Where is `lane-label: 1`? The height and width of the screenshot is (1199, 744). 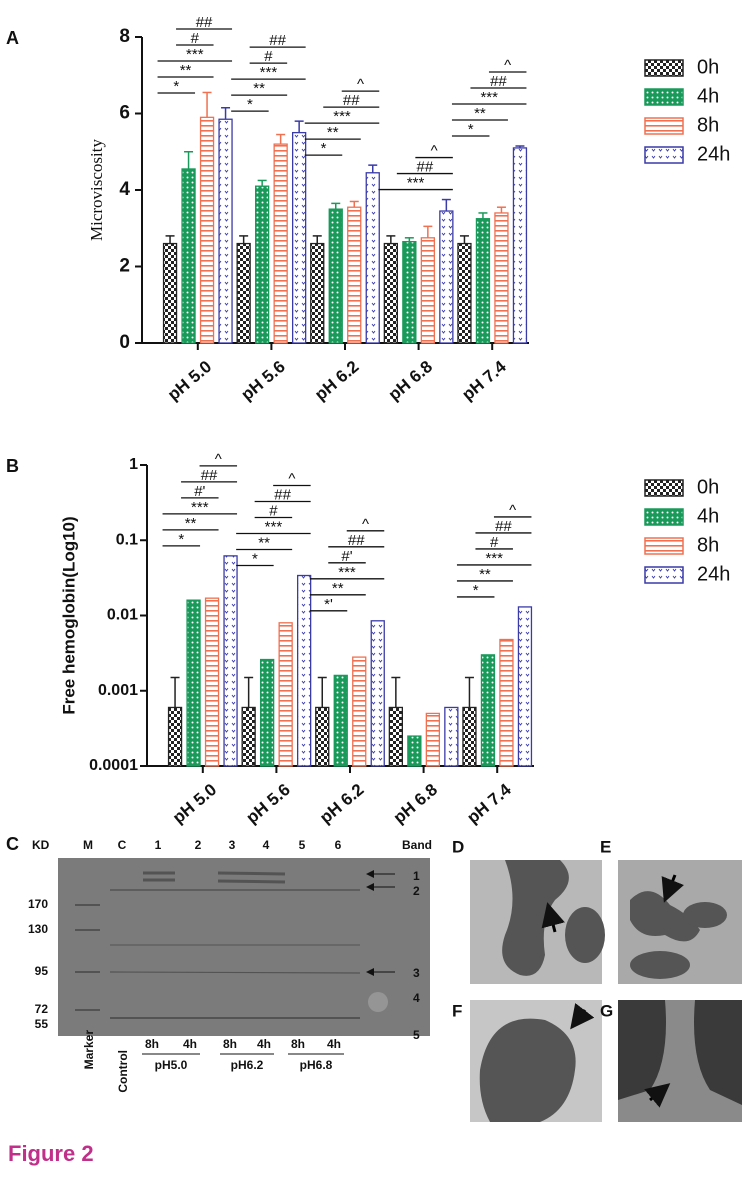 lane-label: 1 is located at coordinates (158, 845).